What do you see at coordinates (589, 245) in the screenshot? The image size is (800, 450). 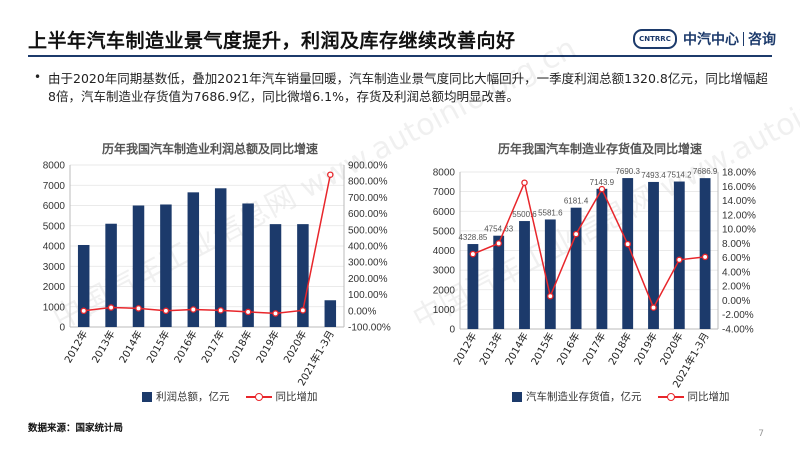 I see `chart2-series-line` at bounding box center [589, 245].